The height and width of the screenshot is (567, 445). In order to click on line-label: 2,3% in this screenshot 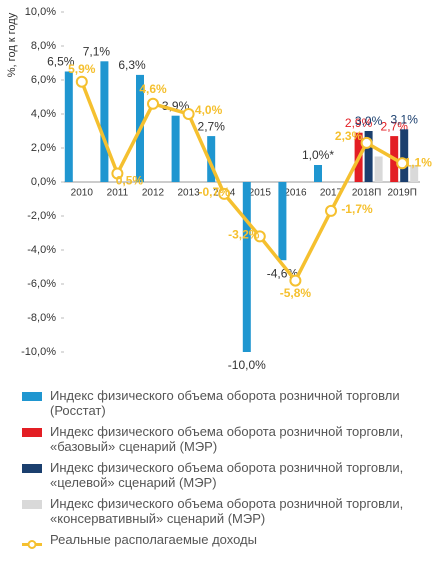, I will do `click(349, 136)`.